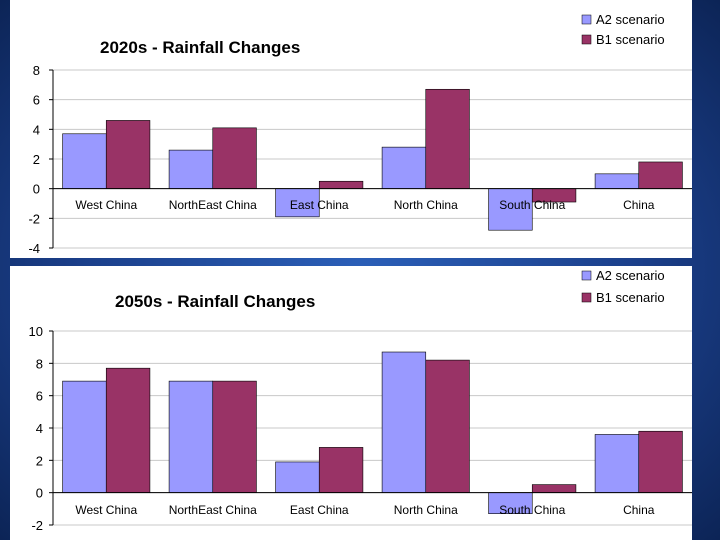  What do you see at coordinates (34, 248) in the screenshot?
I see `y-tick-label: -4` at bounding box center [34, 248].